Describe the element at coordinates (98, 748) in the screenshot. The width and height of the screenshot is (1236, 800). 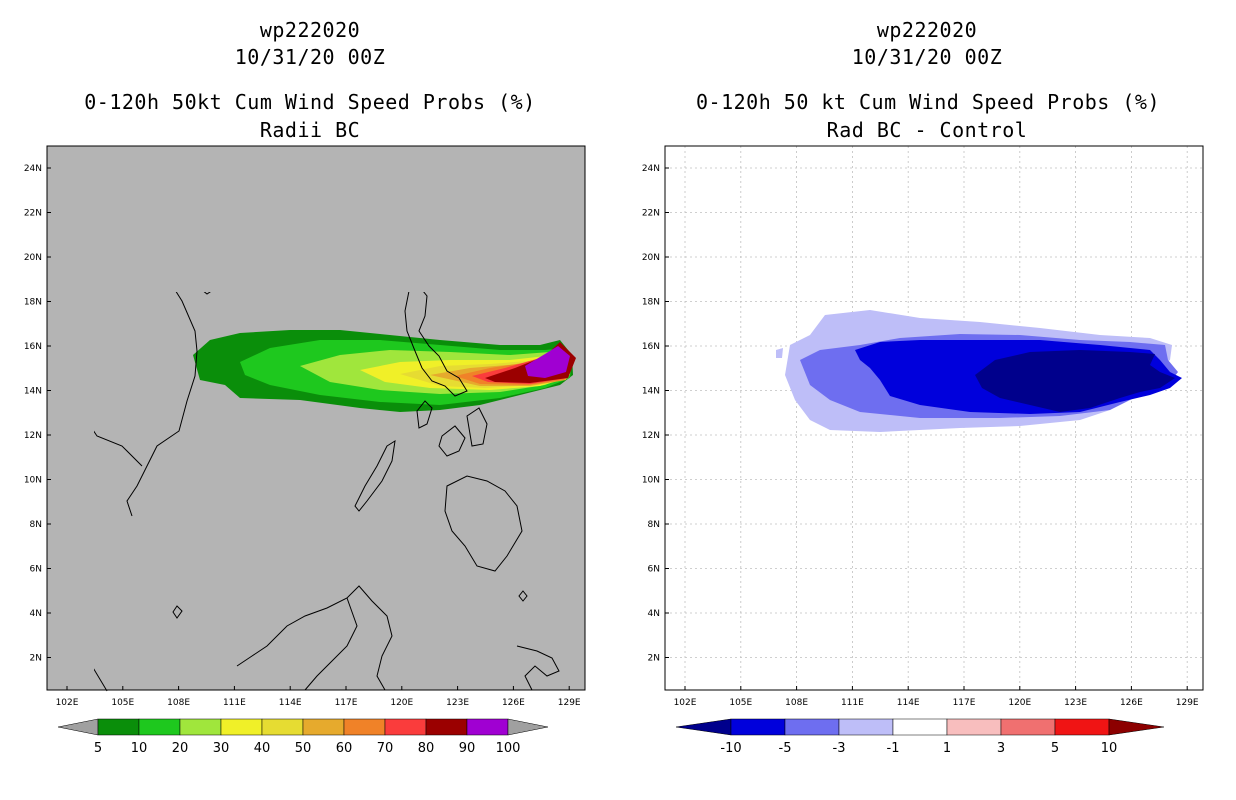
I see `left-colorbar-label: 5` at that location.